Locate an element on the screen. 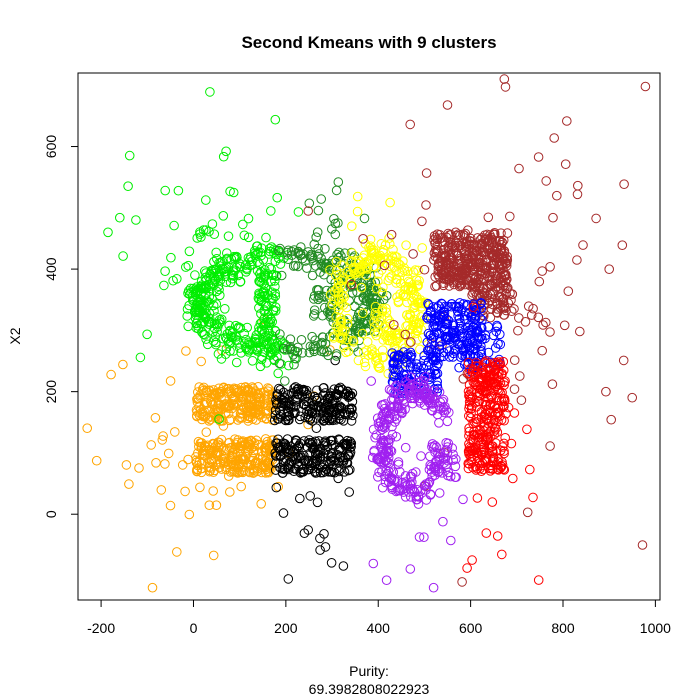  y-tick-label: 600 is located at coordinates (51, 147).